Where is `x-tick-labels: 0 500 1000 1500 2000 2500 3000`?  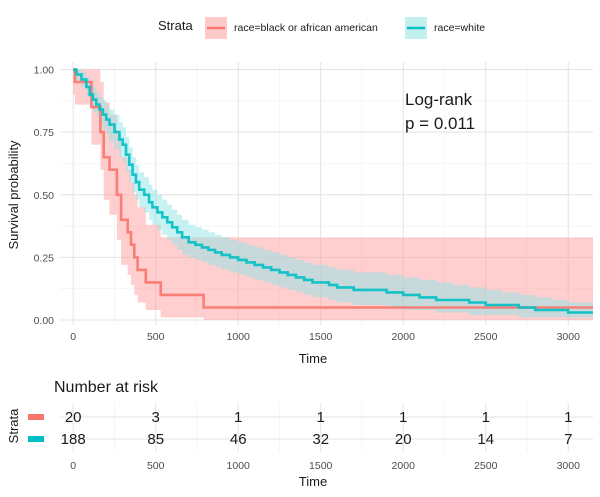
x-tick-labels: 0 500 1000 1500 2000 2500 3000 is located at coordinates (325, 337).